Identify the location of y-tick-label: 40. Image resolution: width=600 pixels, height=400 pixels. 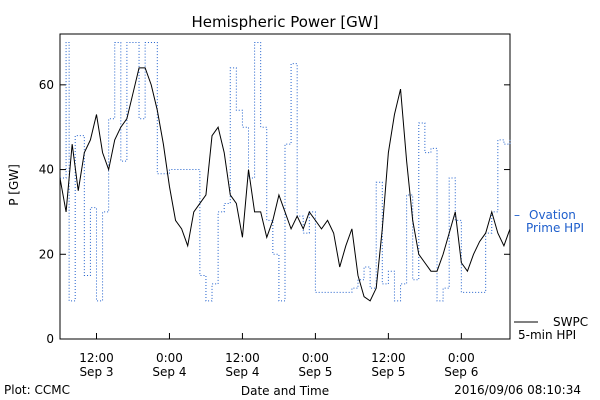
(46, 170).